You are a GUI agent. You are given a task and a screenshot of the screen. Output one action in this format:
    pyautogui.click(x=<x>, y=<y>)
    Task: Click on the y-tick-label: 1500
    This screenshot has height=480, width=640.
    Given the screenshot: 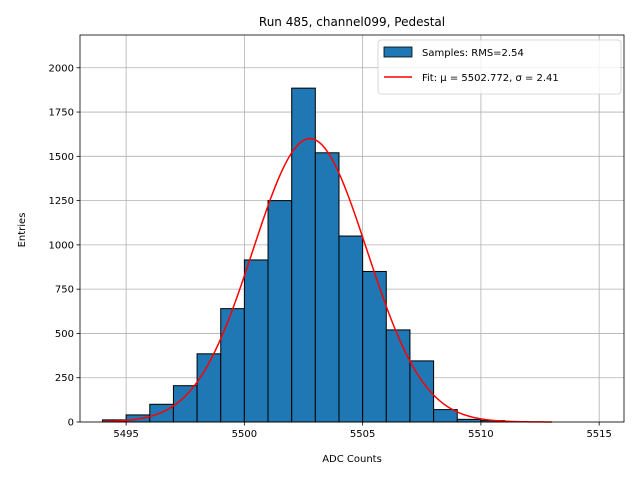 What is the action you would take?
    pyautogui.click(x=61, y=157)
    